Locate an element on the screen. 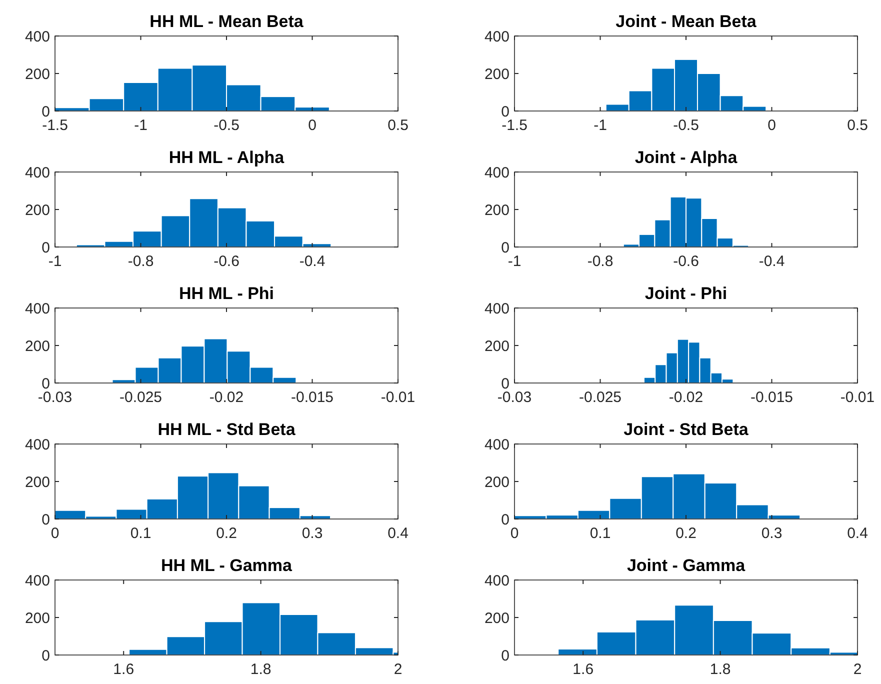 The image size is (881, 684). chart-title: HH ML - Gamma is located at coordinates (227, 565).